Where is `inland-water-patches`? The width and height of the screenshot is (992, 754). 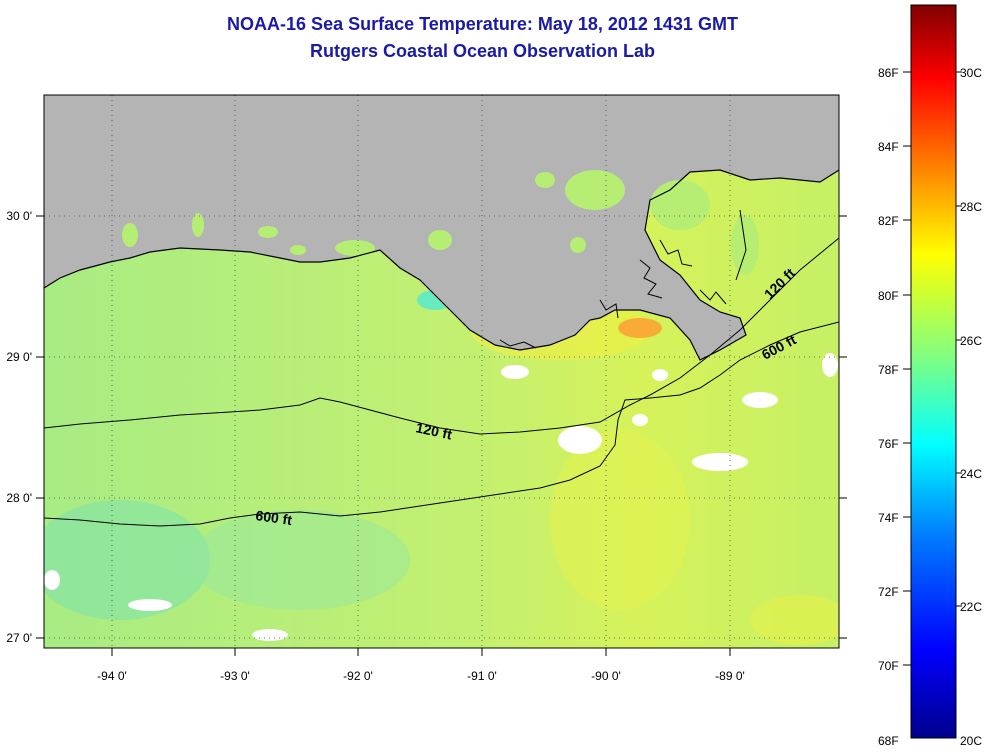 inland-water-patches is located at coordinates (440, 222).